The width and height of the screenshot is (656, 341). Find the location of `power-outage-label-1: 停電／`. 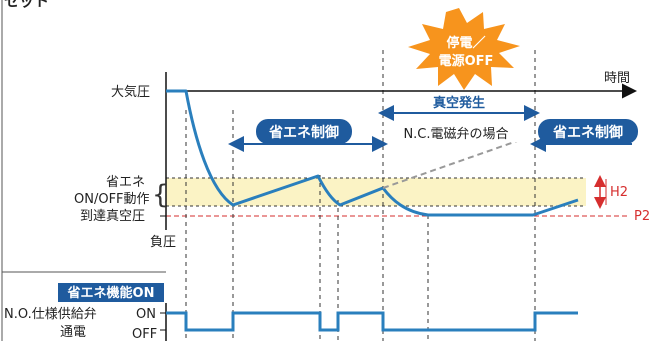

power-outage-label-1: 停電／ is located at coordinates (465, 43).